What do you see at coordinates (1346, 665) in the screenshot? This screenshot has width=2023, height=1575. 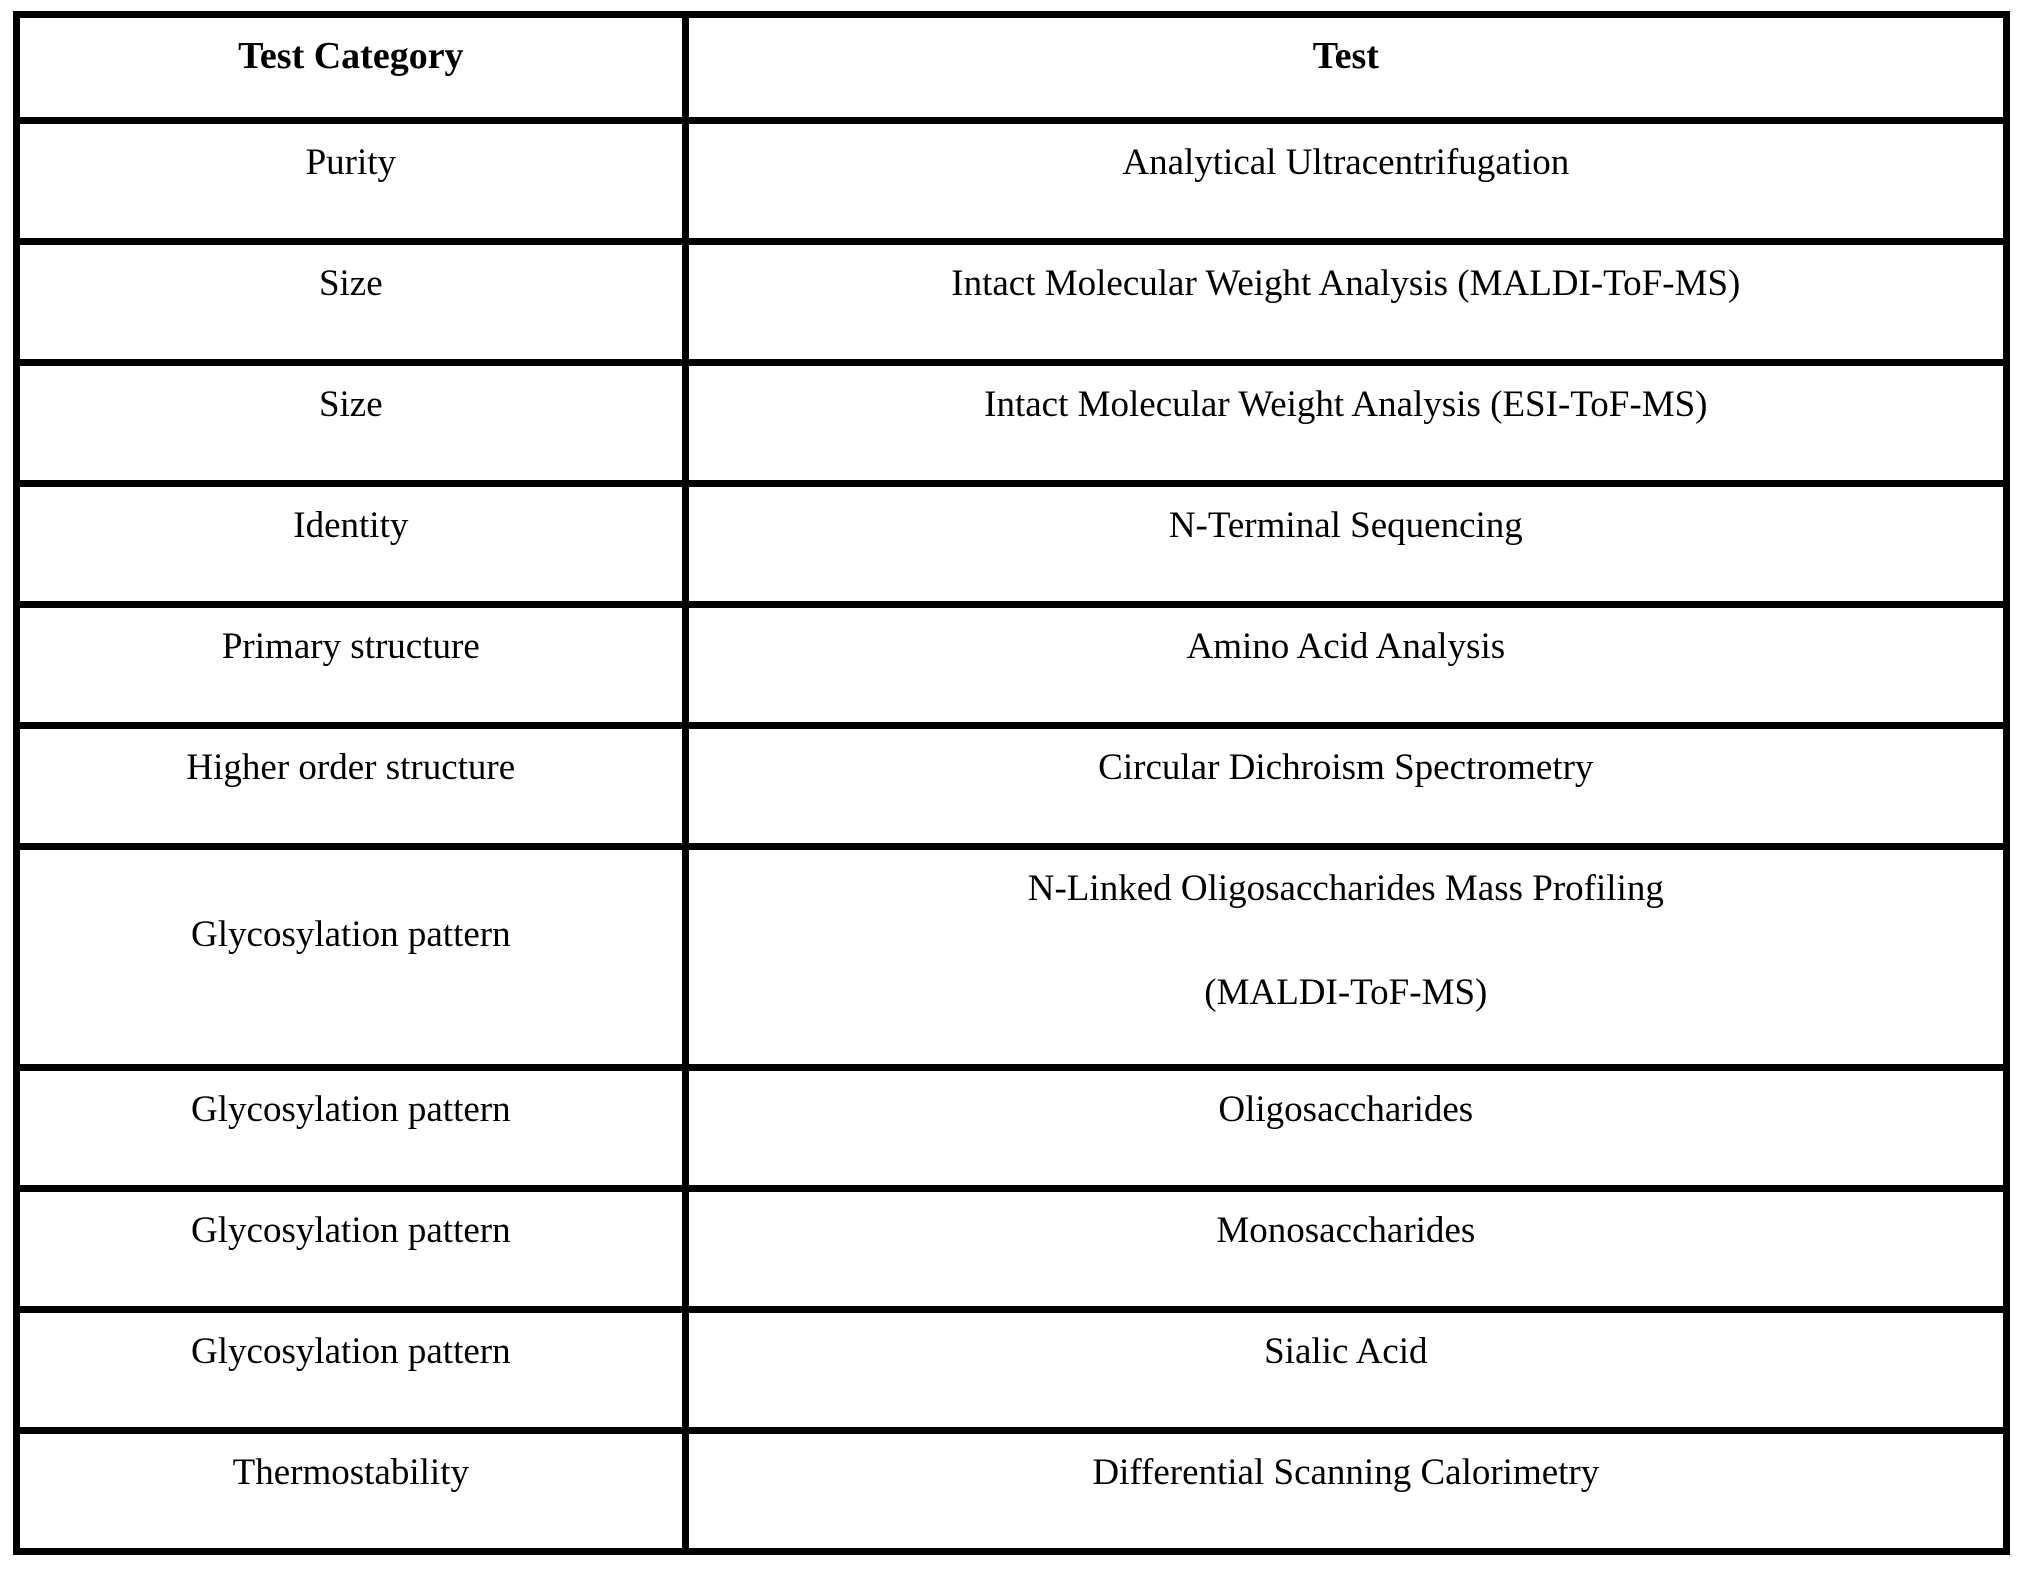 I see `cell-test: Amino Acid Analysis` at bounding box center [1346, 665].